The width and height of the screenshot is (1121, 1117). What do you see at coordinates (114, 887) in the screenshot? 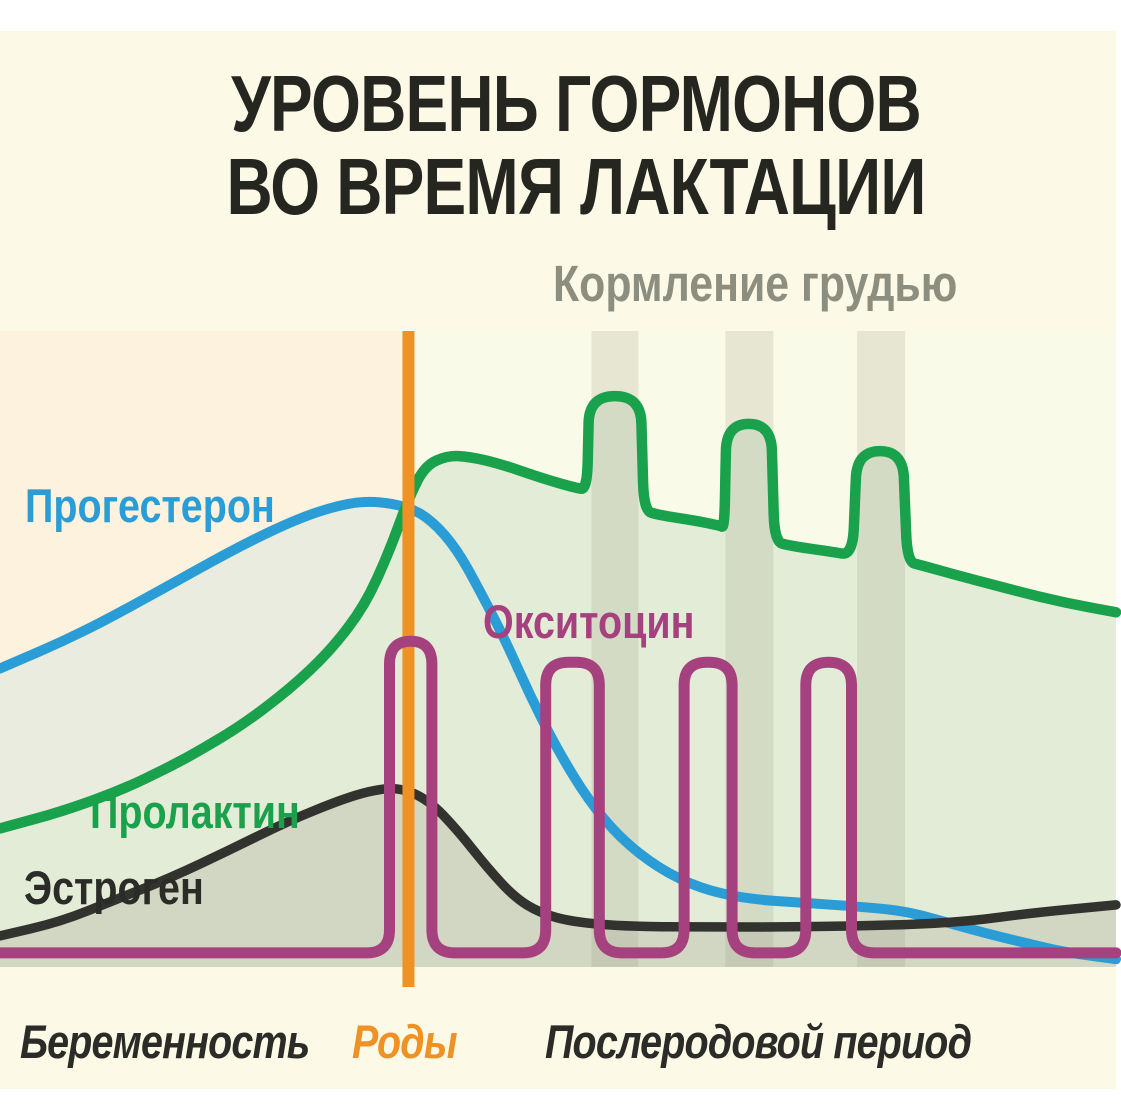
I see `estrogen-label: Эстроген` at bounding box center [114, 887].